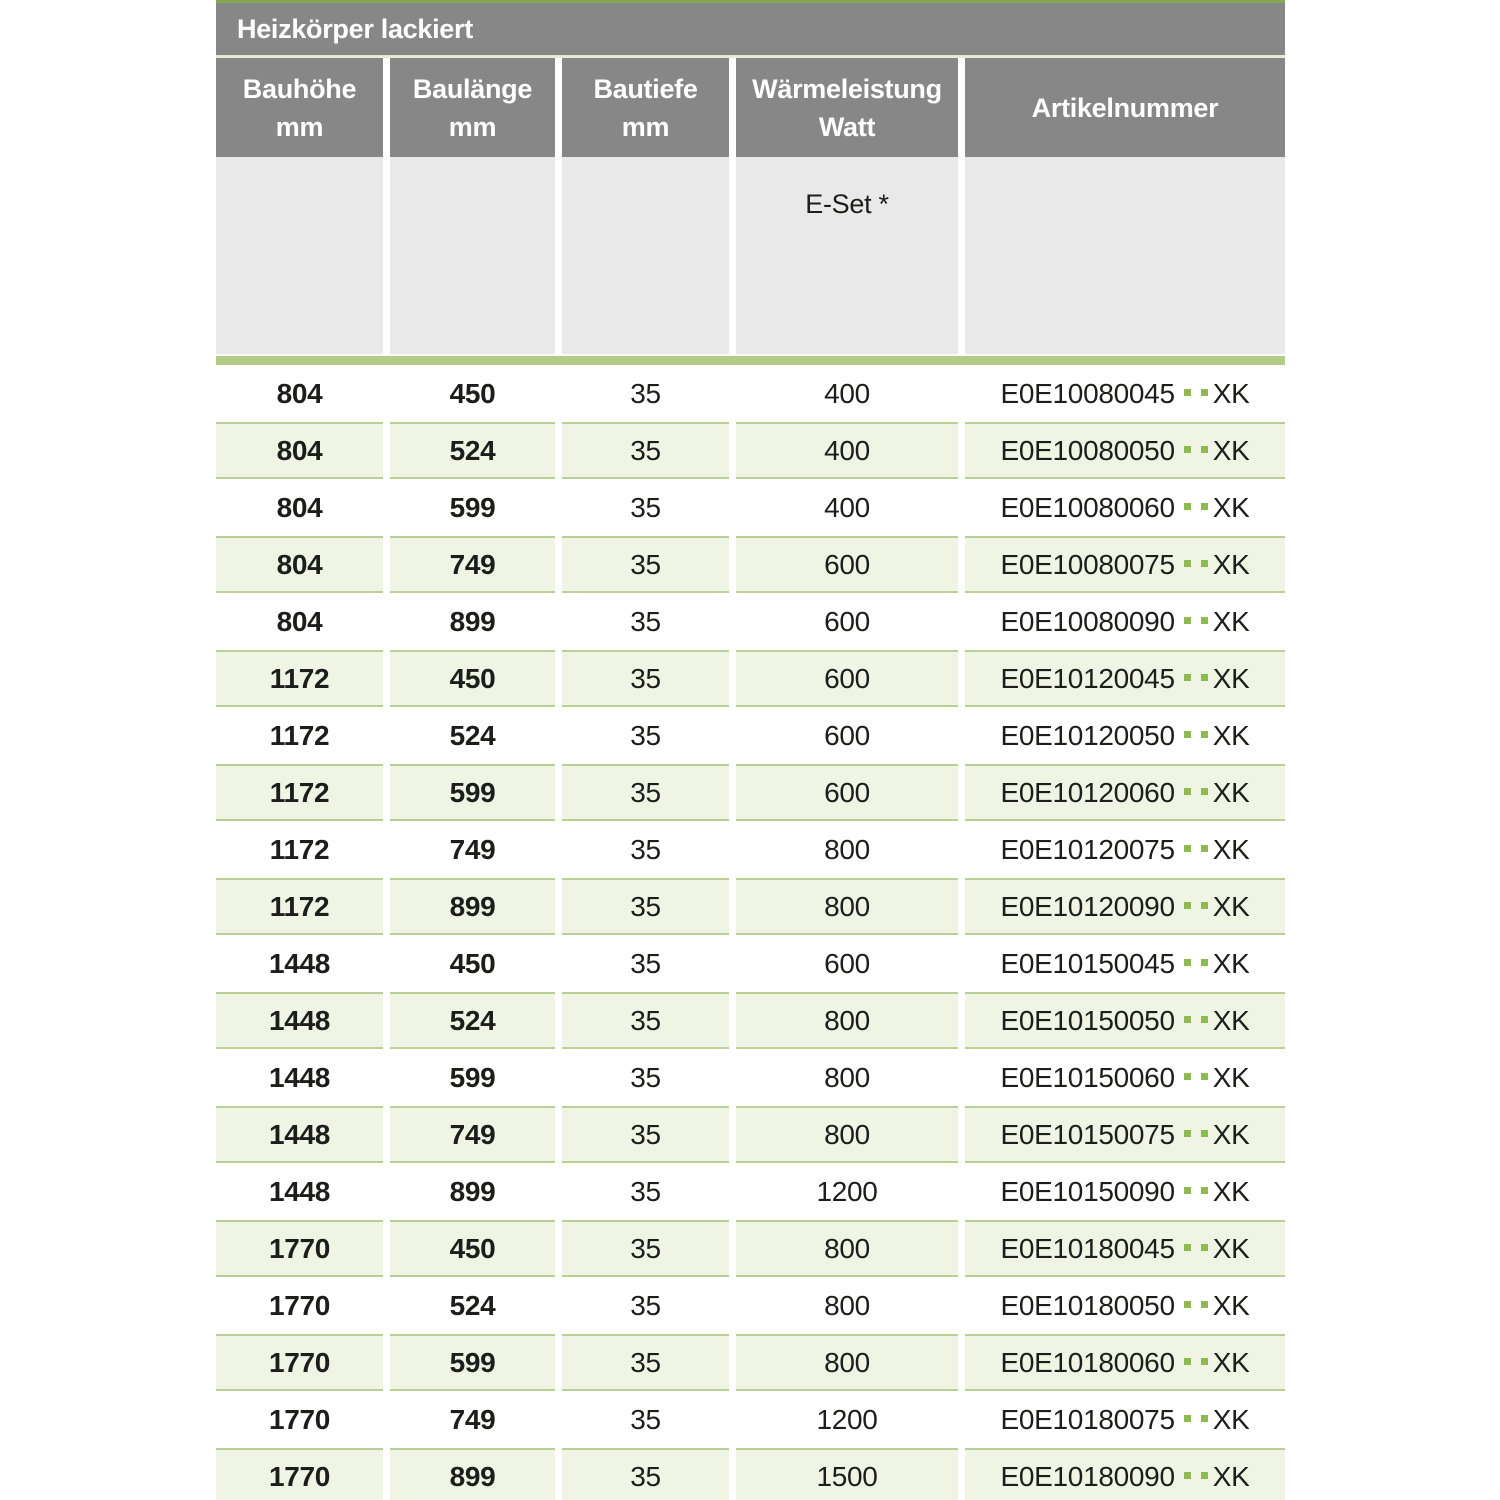 Image resolution: width=1500 pixels, height=1500 pixels. I want to click on article-number-base: E0E10120060, so click(1088, 792).